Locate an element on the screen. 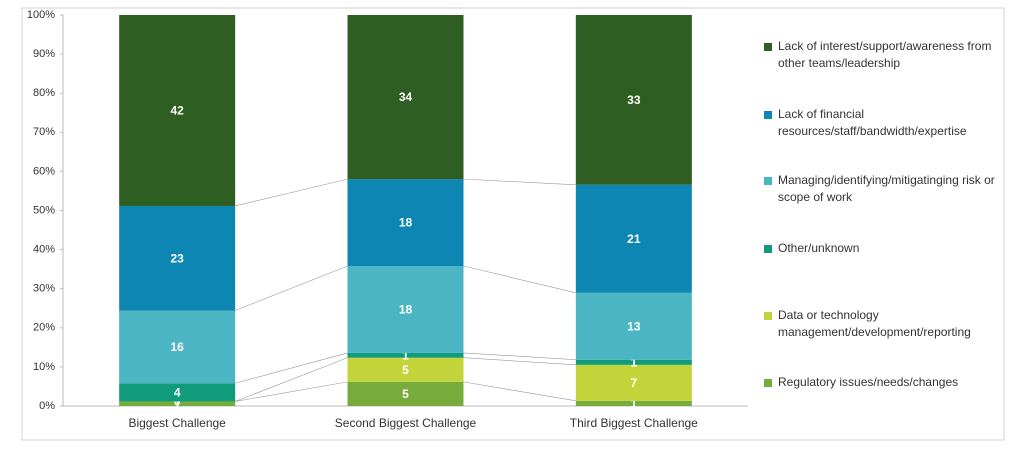 This screenshot has width=1033, height=449. y-tick-label: 80% is located at coordinates (44, 93).